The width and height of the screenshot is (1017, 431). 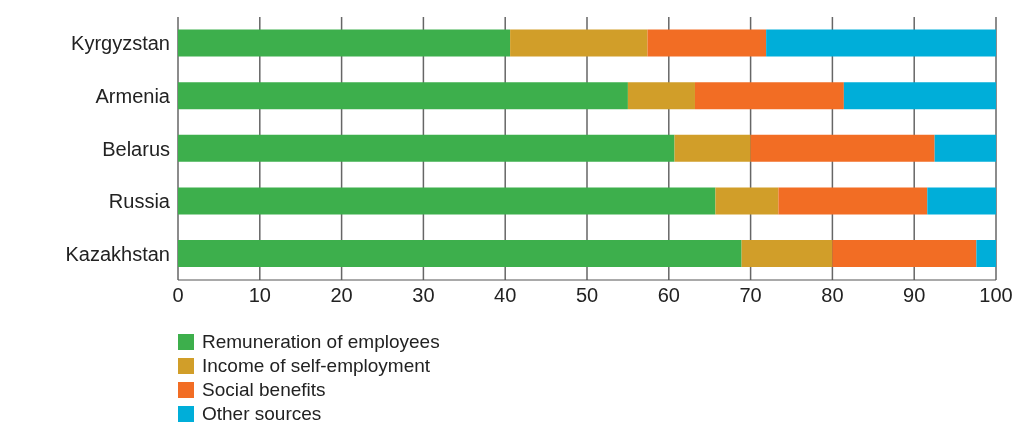 I want to click on y-tick-label: Kazakhstan, so click(x=117, y=253).